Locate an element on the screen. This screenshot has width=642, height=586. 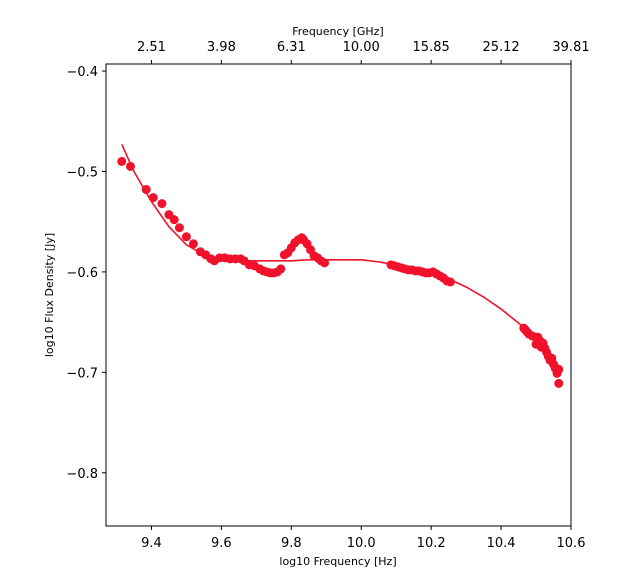
top-tick-label: 15.85 is located at coordinates (431, 47).